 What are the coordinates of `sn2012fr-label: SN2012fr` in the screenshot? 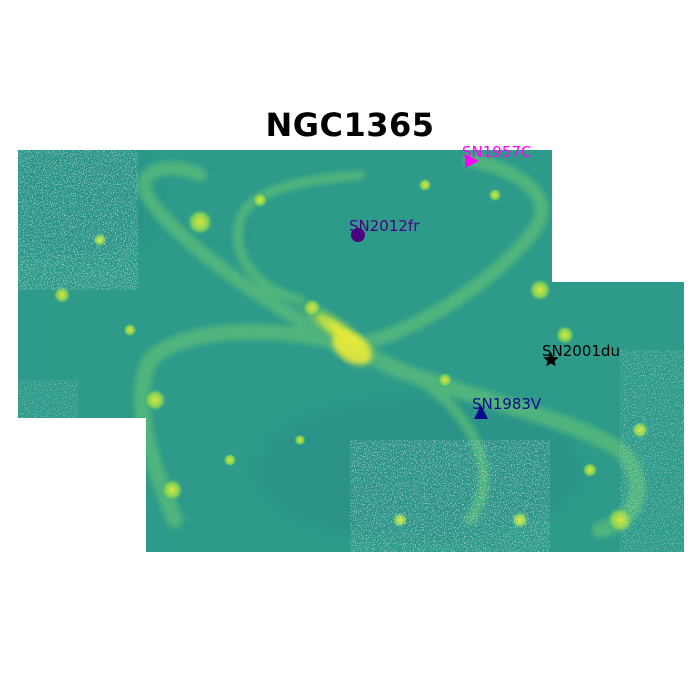 It's located at (384, 226).